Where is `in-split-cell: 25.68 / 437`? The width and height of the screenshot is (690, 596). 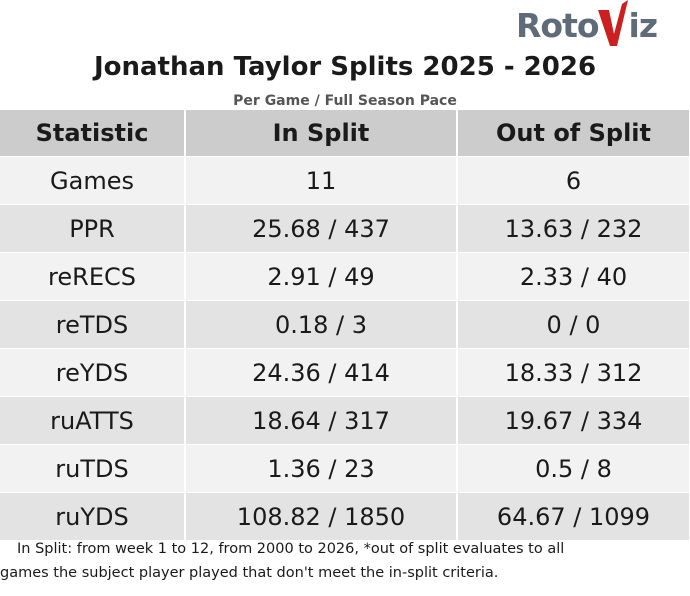 in-split-cell: 25.68 / 437 is located at coordinates (321, 228).